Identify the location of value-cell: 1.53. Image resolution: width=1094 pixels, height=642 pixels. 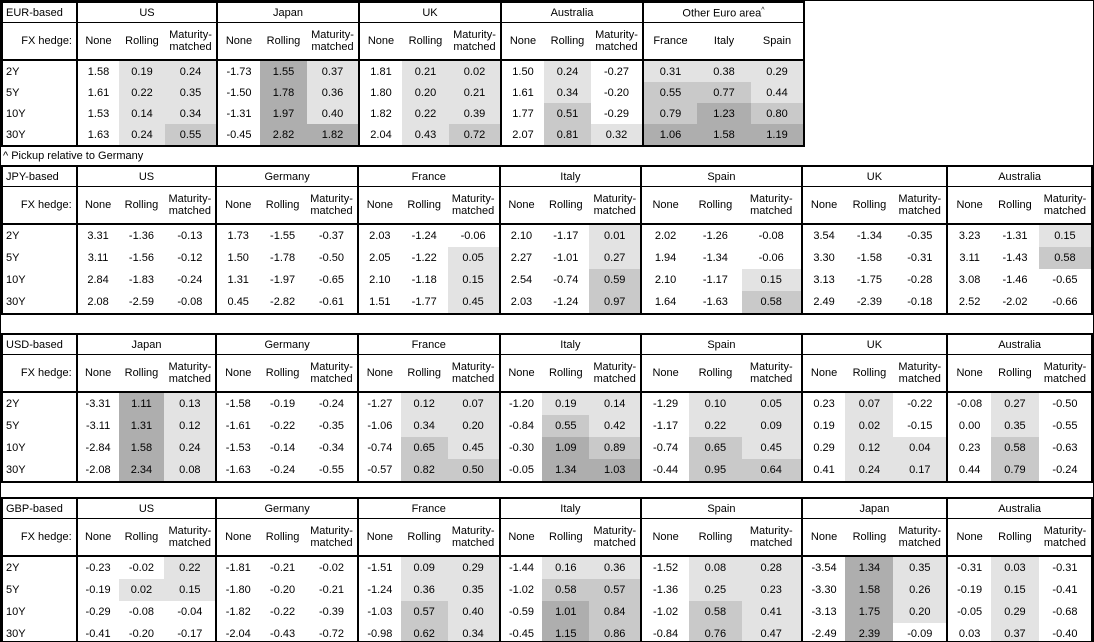
(97, 113).